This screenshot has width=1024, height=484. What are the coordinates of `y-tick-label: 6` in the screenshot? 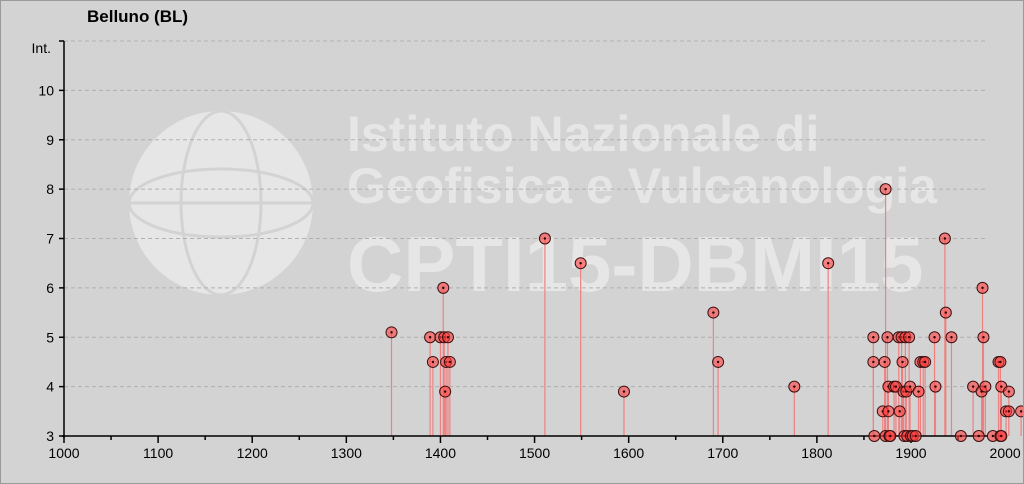 It's located at (50, 288).